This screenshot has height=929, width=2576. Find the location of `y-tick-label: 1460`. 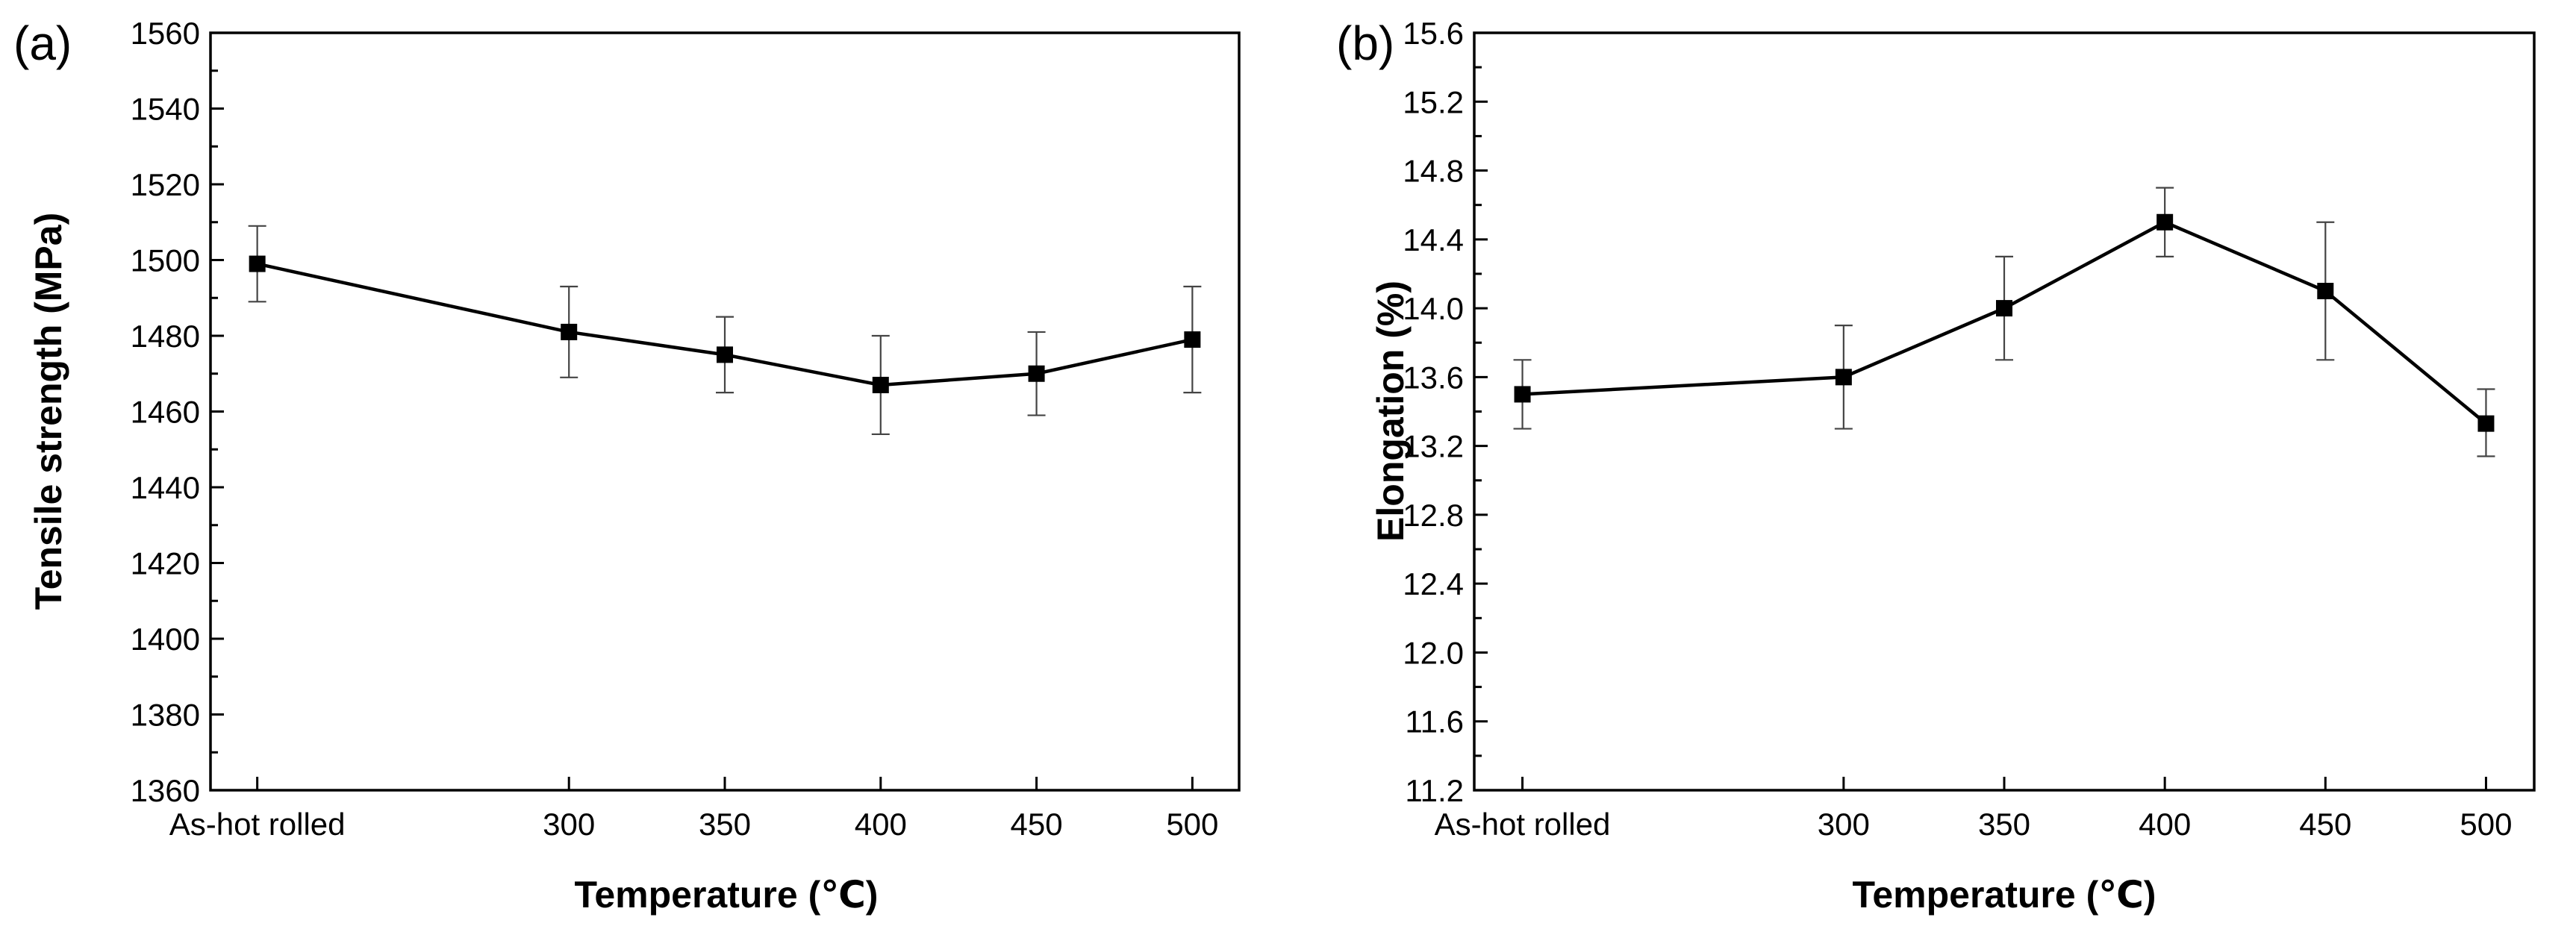

y-tick-label: 1460 is located at coordinates (165, 412).